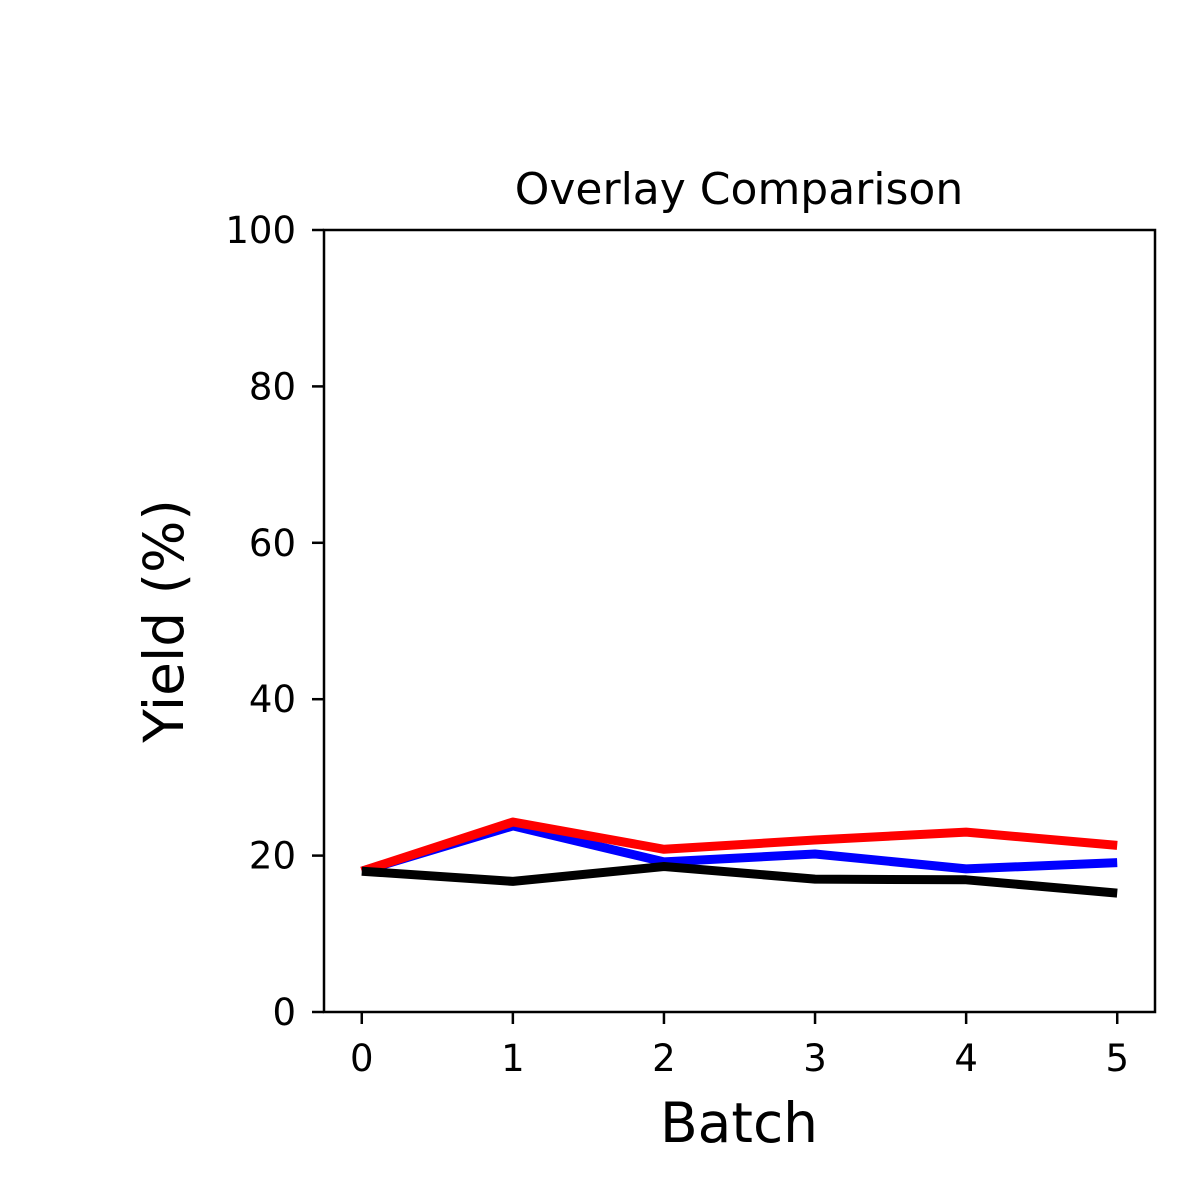 The image size is (1200, 1200). What do you see at coordinates (272, 856) in the screenshot?
I see `y-tick-label: 20` at bounding box center [272, 856].